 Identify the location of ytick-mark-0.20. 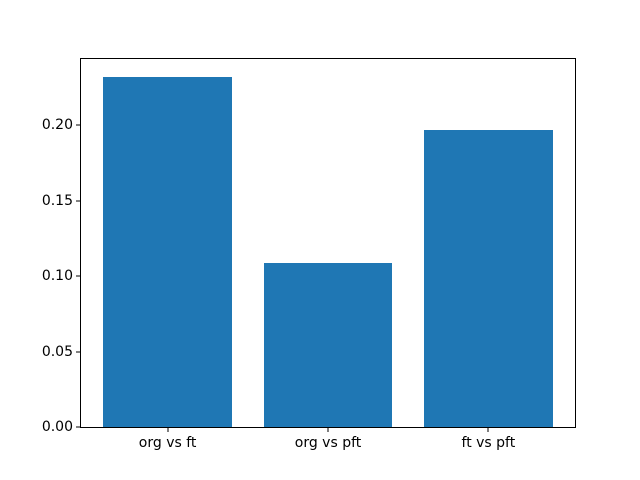
(78, 125).